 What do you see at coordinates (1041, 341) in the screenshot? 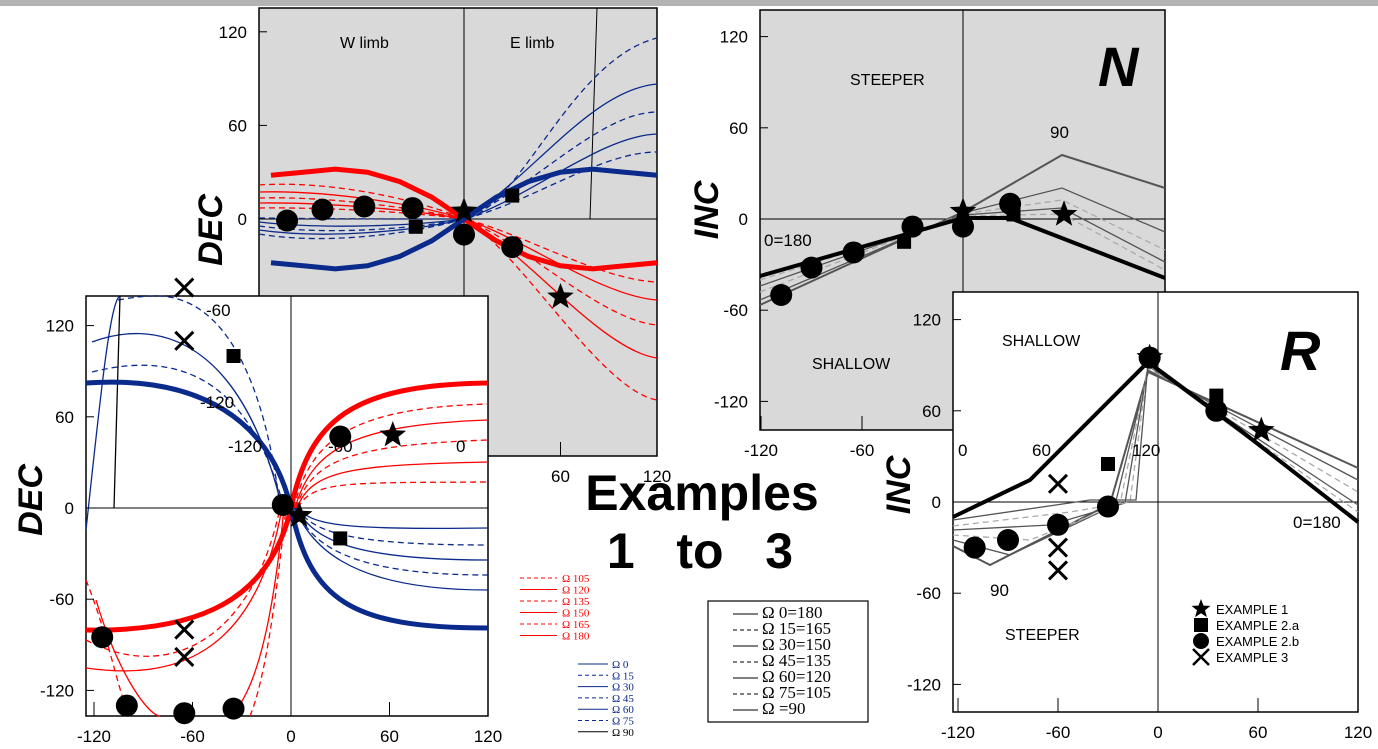
I see `shallow-label: SHALLOW` at bounding box center [1041, 341].